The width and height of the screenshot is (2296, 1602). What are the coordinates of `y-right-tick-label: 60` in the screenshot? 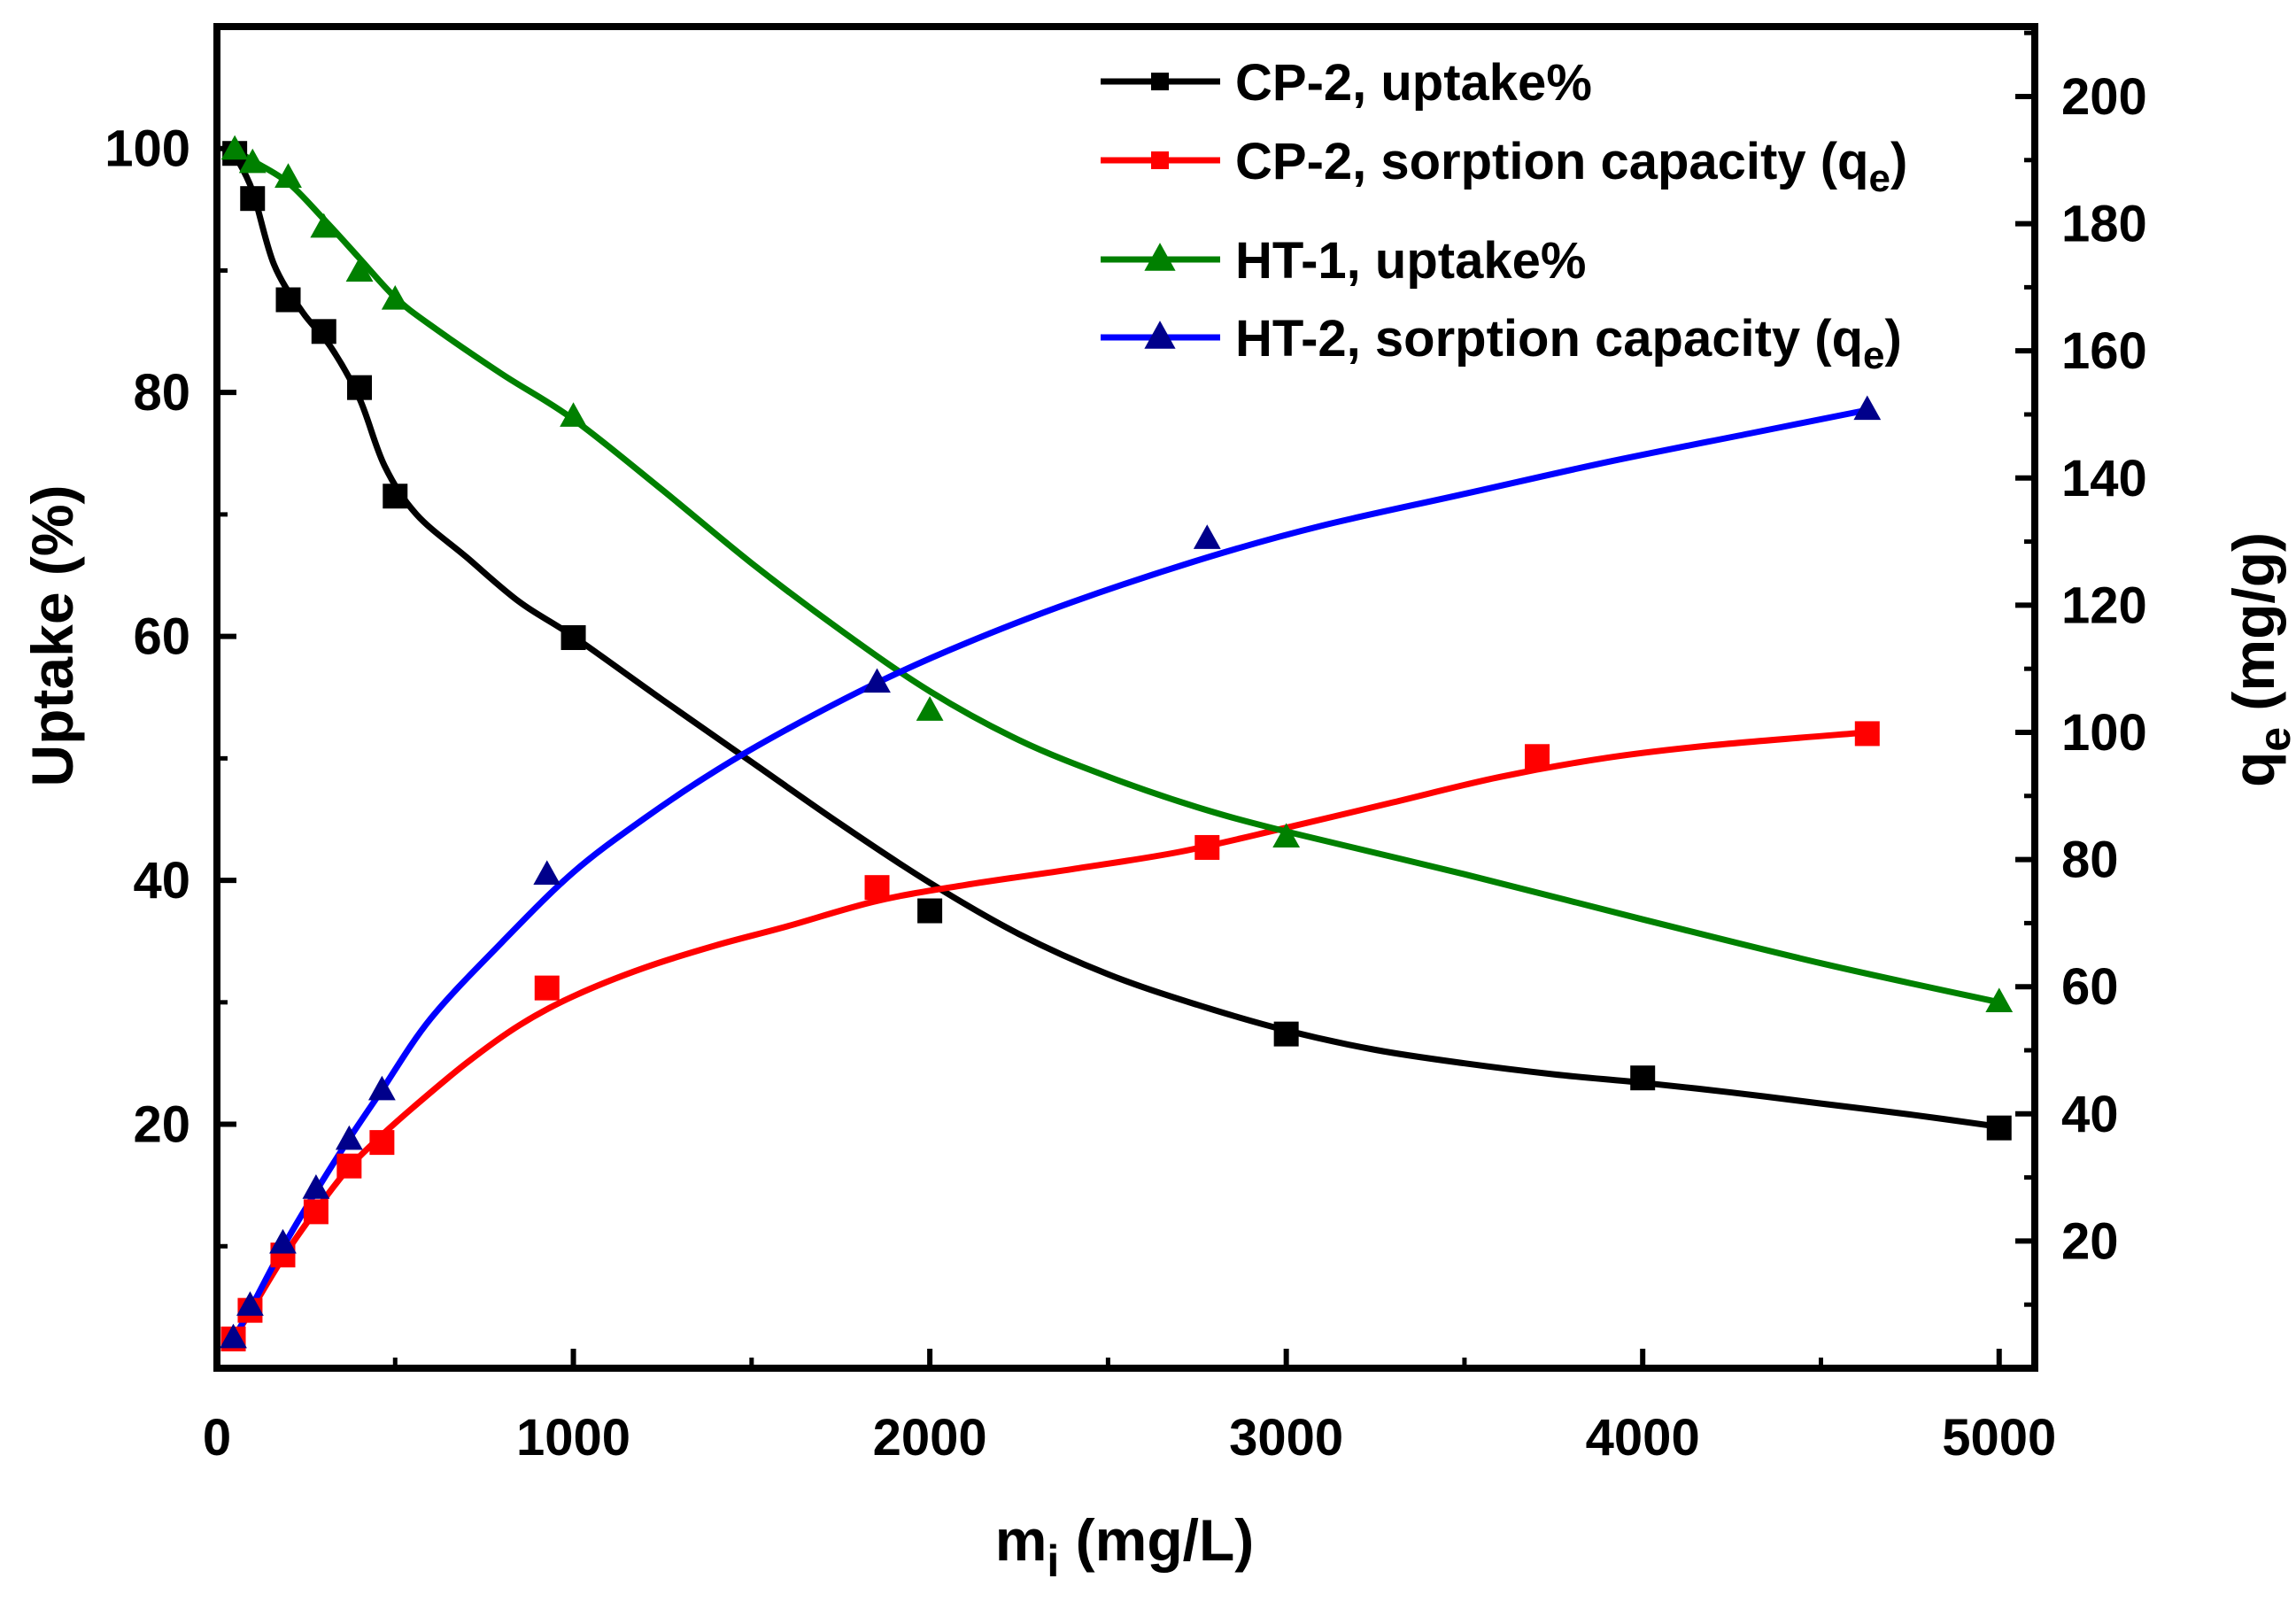 It's located at (2090, 987).